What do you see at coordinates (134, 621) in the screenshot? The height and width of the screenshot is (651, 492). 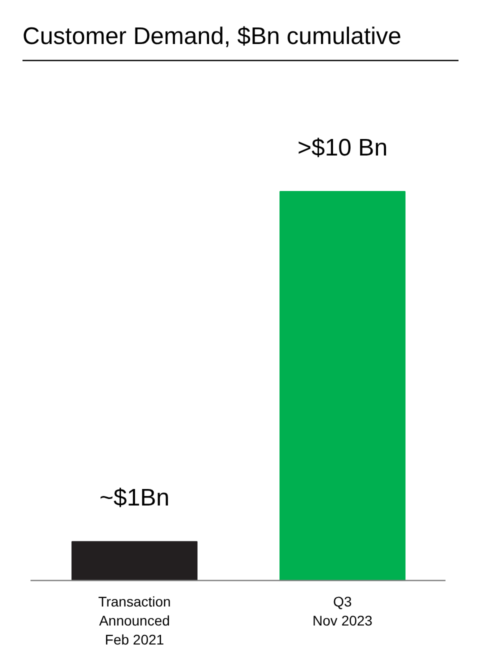 I see `x-tick-label: Transaction Announced Feb 2021` at bounding box center [134, 621].